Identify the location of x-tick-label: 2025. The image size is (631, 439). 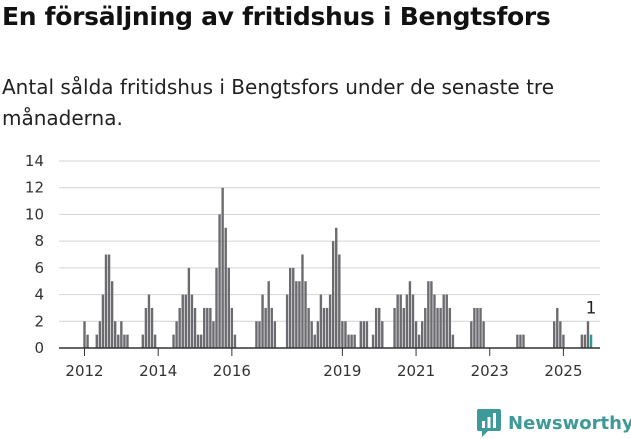
(563, 371).